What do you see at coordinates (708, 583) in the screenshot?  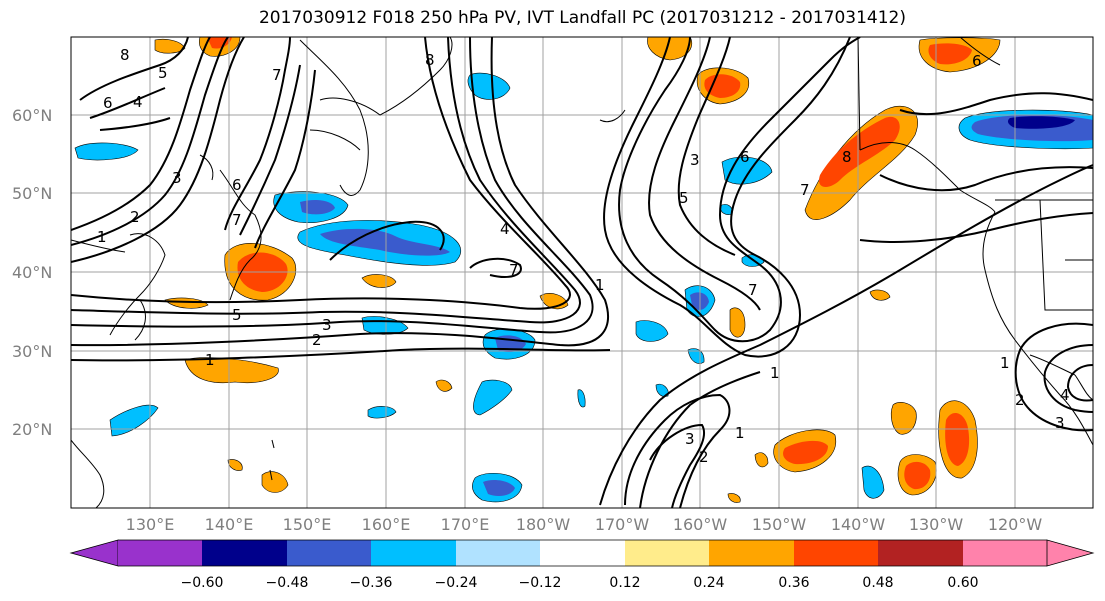 I see `colorbar-tick-label: 0.24` at bounding box center [708, 583].